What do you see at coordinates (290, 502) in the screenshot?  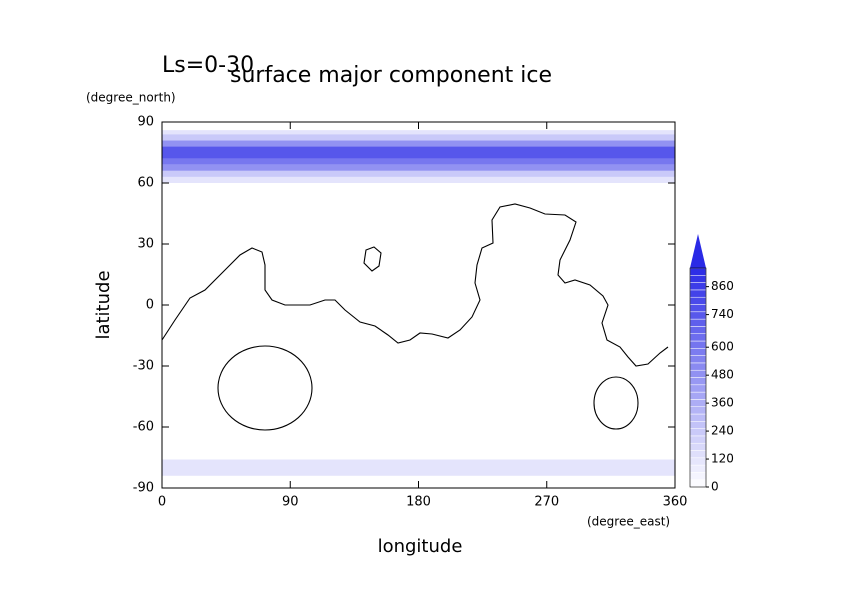 I see `x-tick-label: 90` at bounding box center [290, 502].